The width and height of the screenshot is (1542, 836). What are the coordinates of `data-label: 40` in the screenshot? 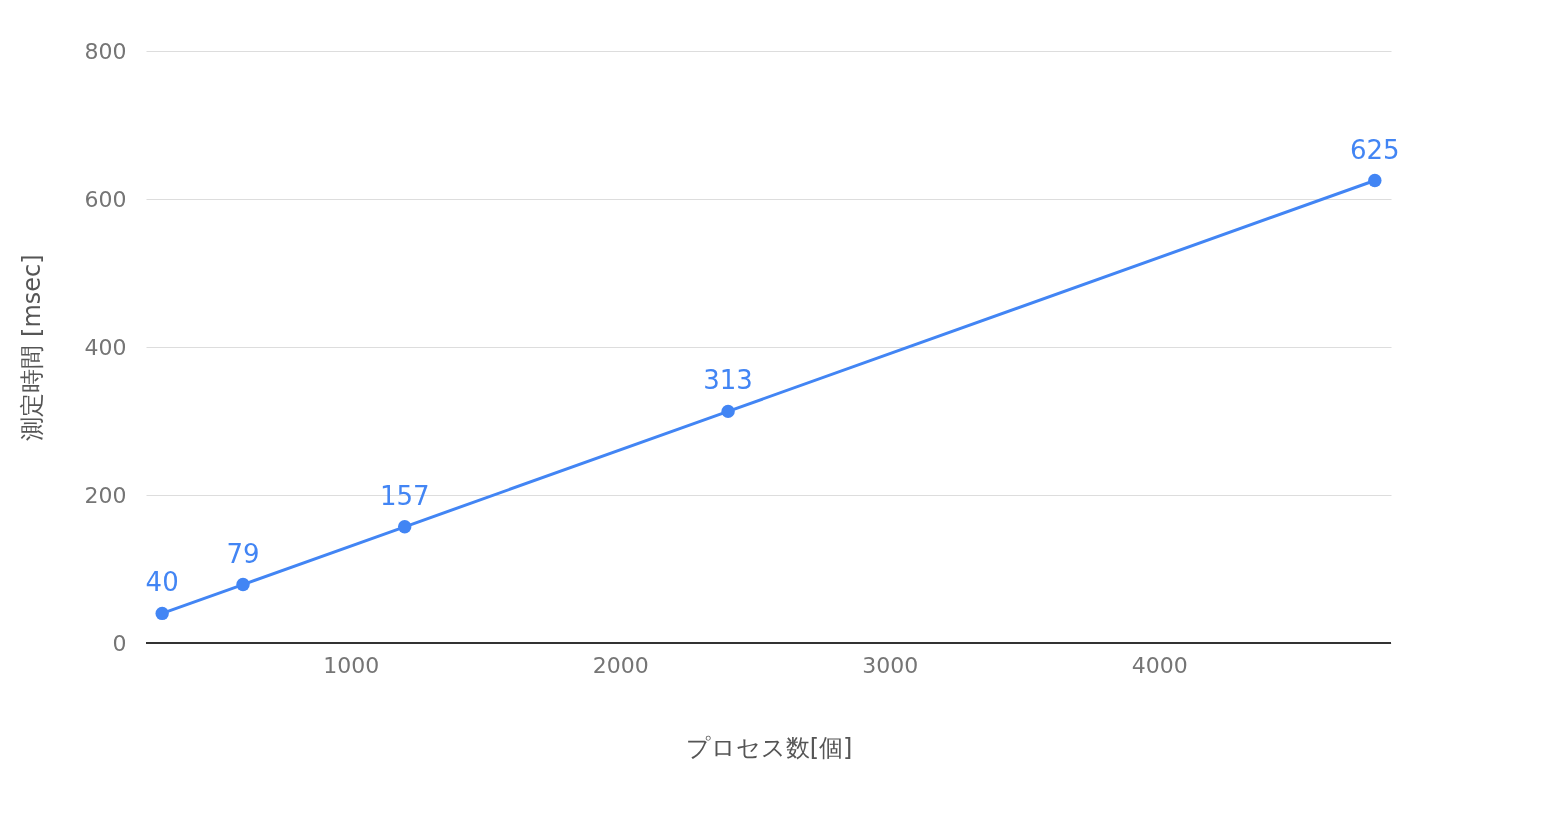 It's located at (162, 582).